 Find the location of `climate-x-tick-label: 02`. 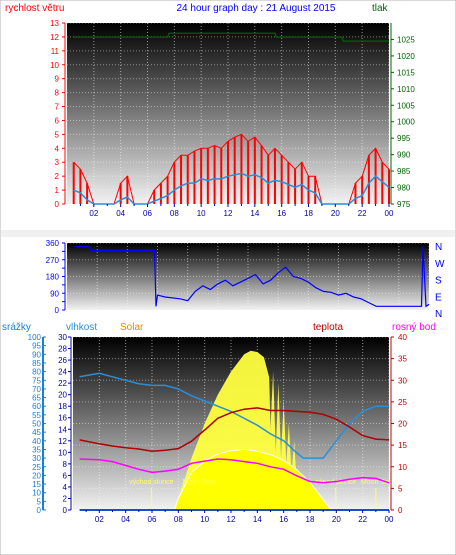

climate-x-tick-label: 02 is located at coordinates (99, 519).